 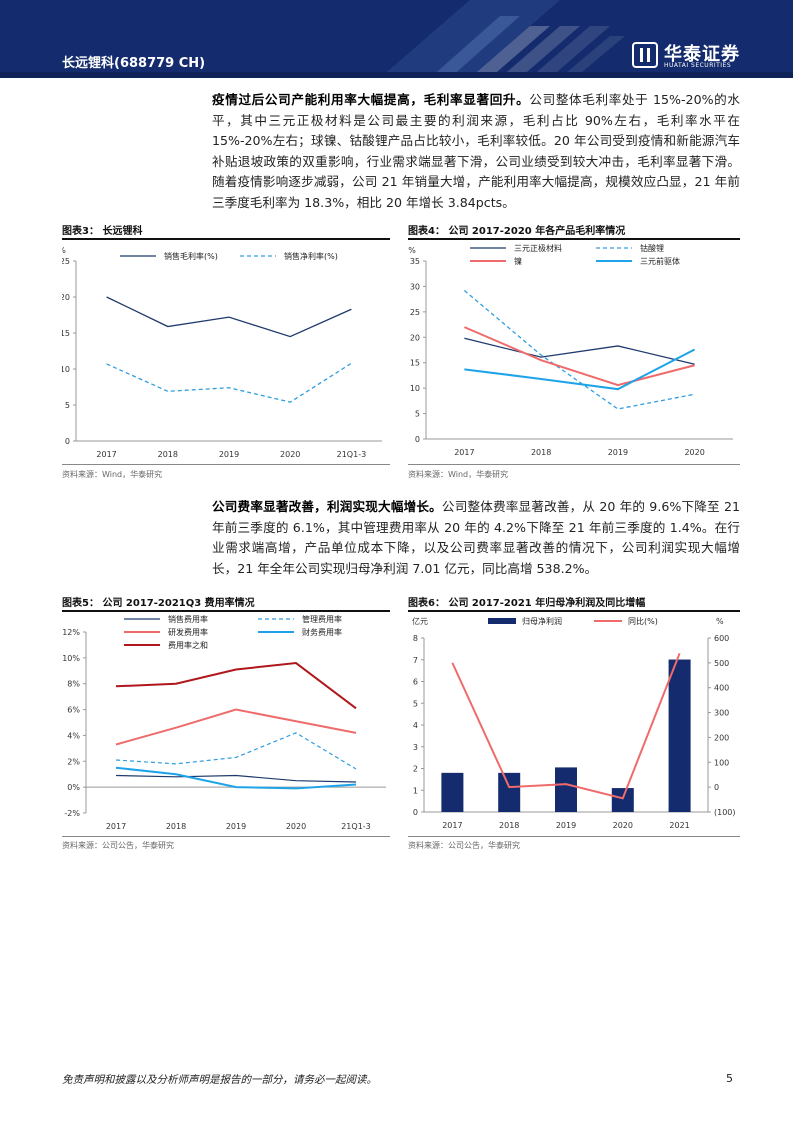 What do you see at coordinates (645, 55) in the screenshot?
I see `logo-mark-icon` at bounding box center [645, 55].